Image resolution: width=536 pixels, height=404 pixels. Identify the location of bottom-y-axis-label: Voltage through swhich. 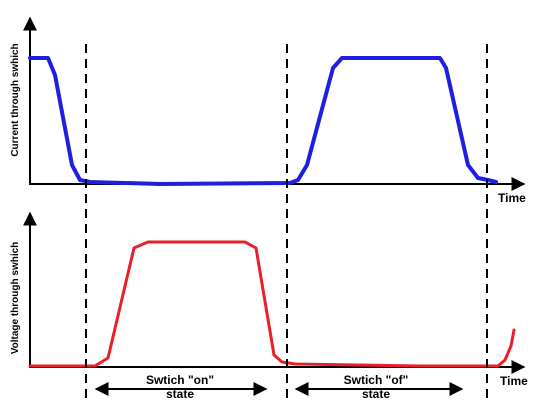
(15, 298).